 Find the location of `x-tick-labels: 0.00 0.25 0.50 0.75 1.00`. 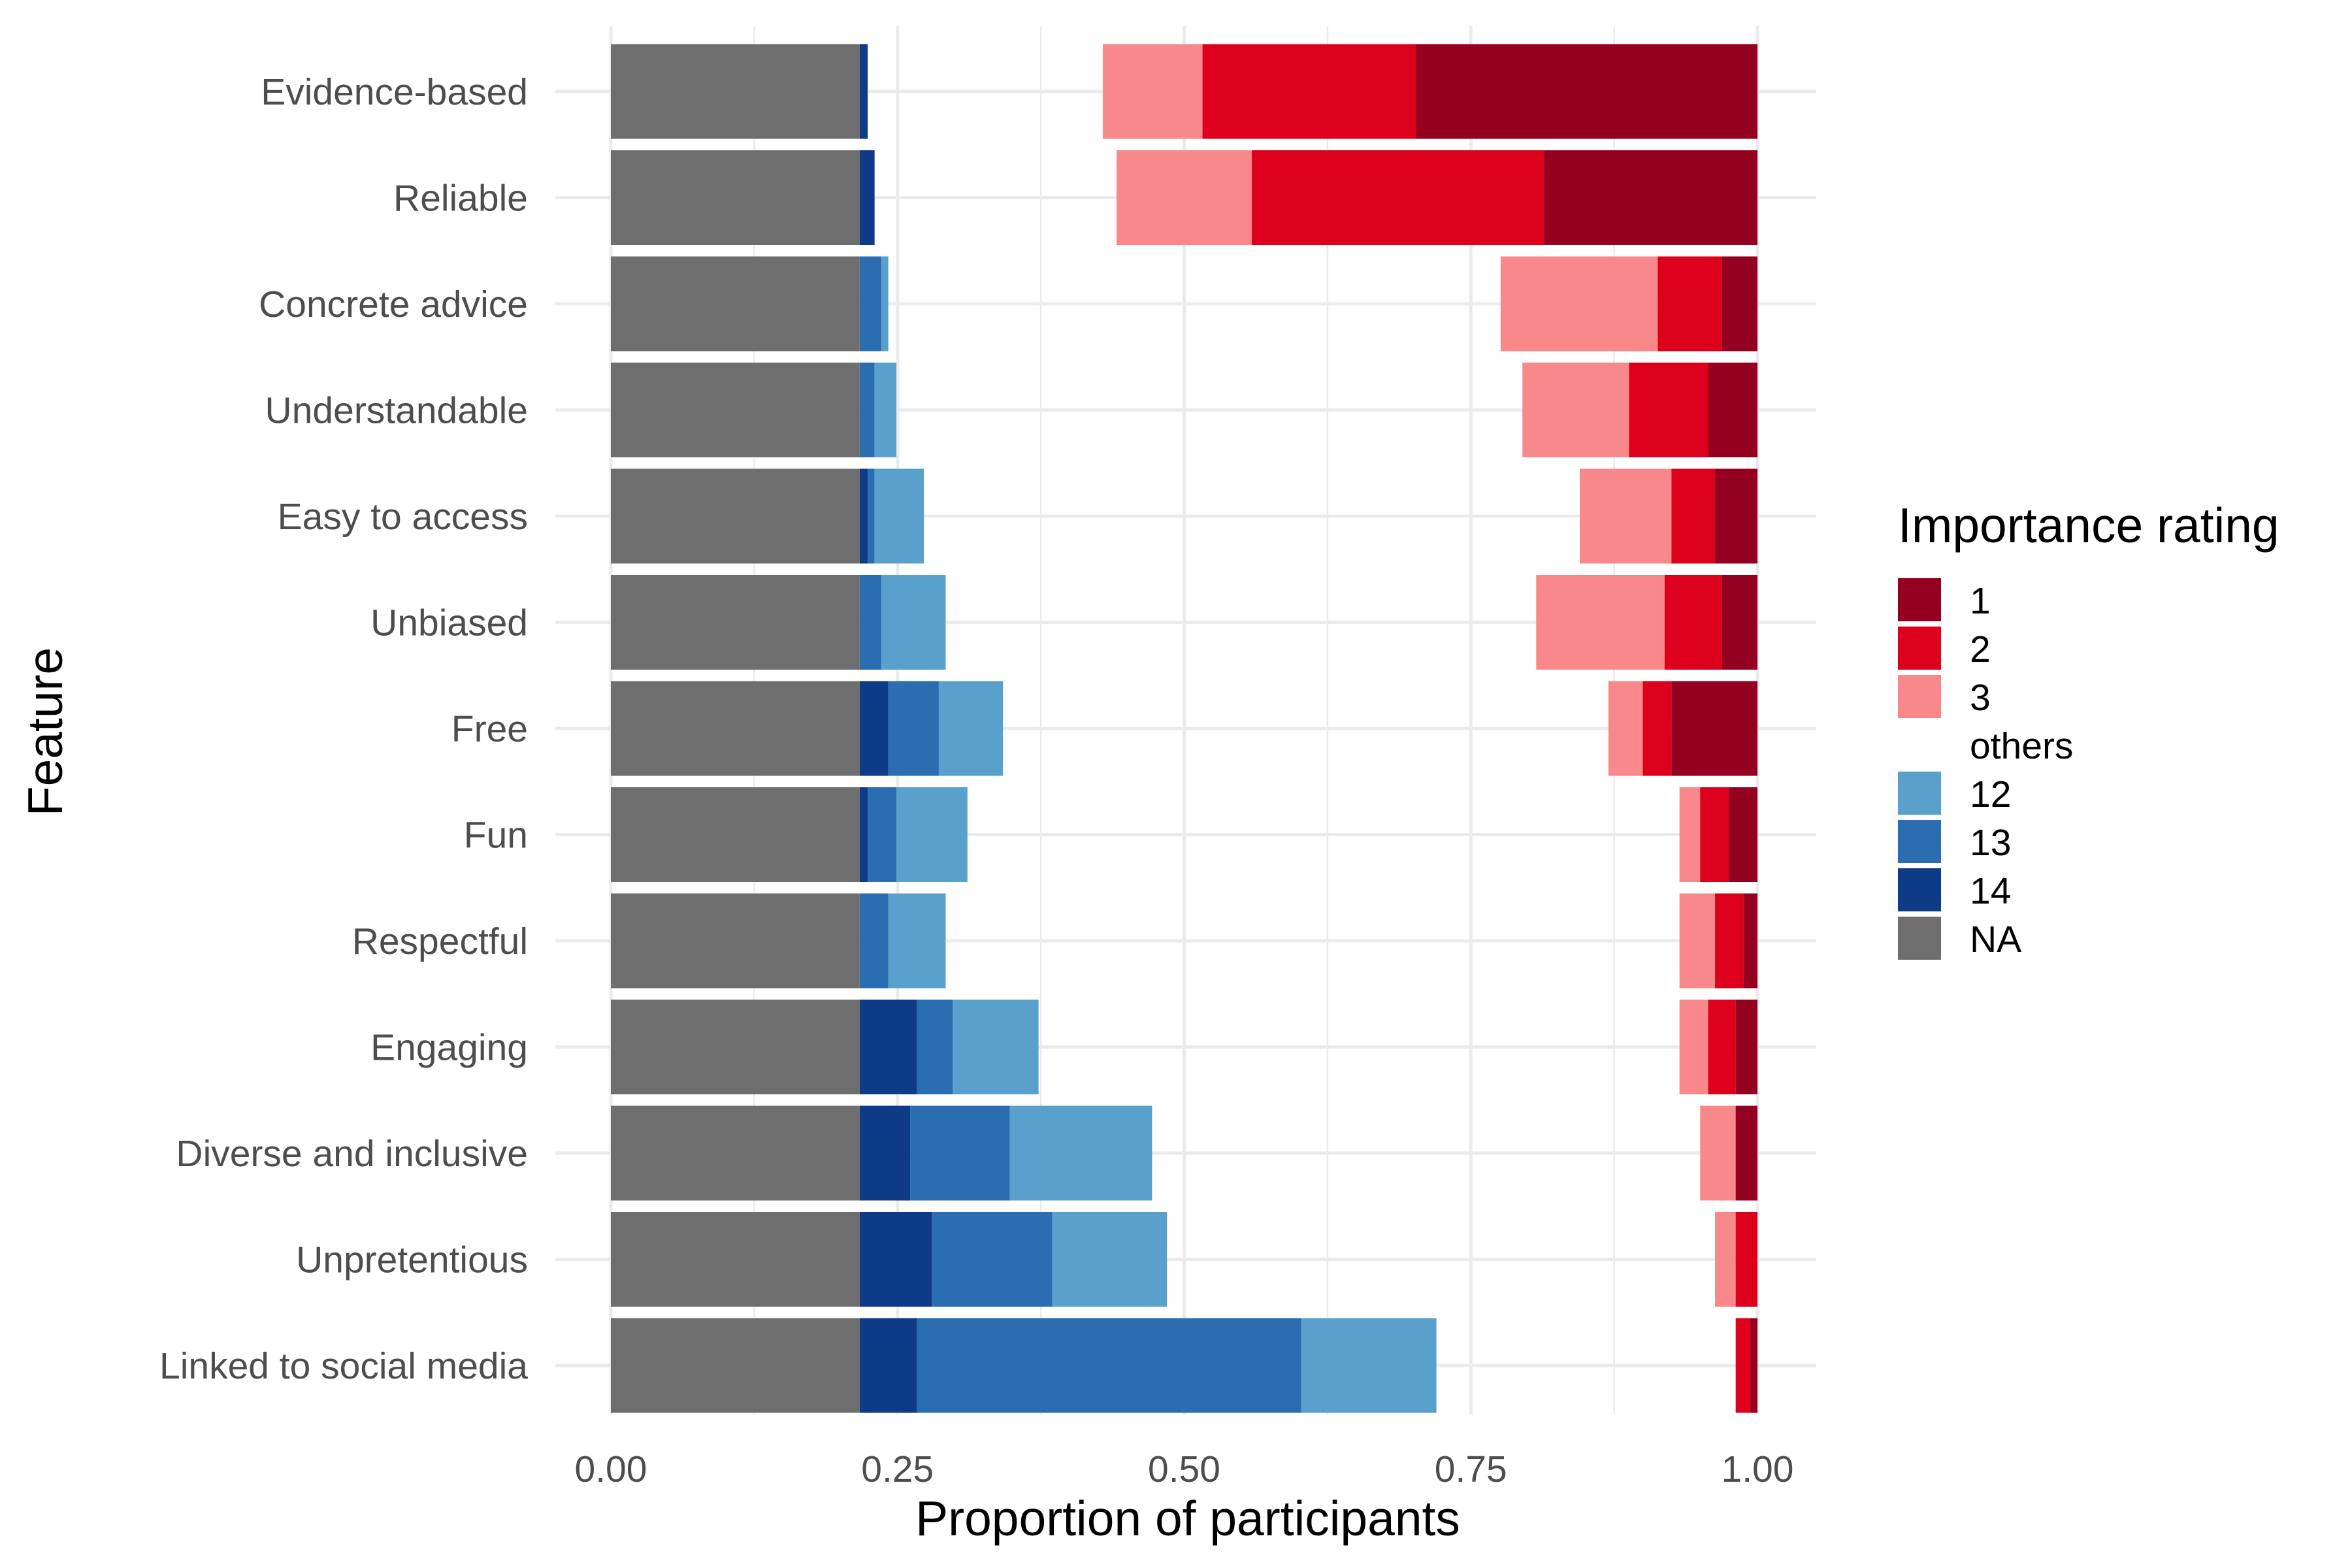

x-tick-labels: 0.00 0.25 0.50 0.75 1.00 is located at coordinates (1184, 1469).